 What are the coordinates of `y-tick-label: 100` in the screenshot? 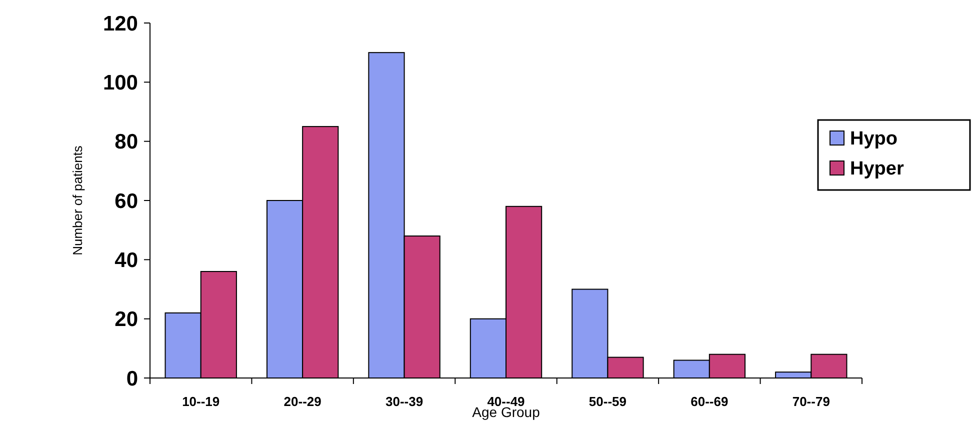 It's located at (120, 83).